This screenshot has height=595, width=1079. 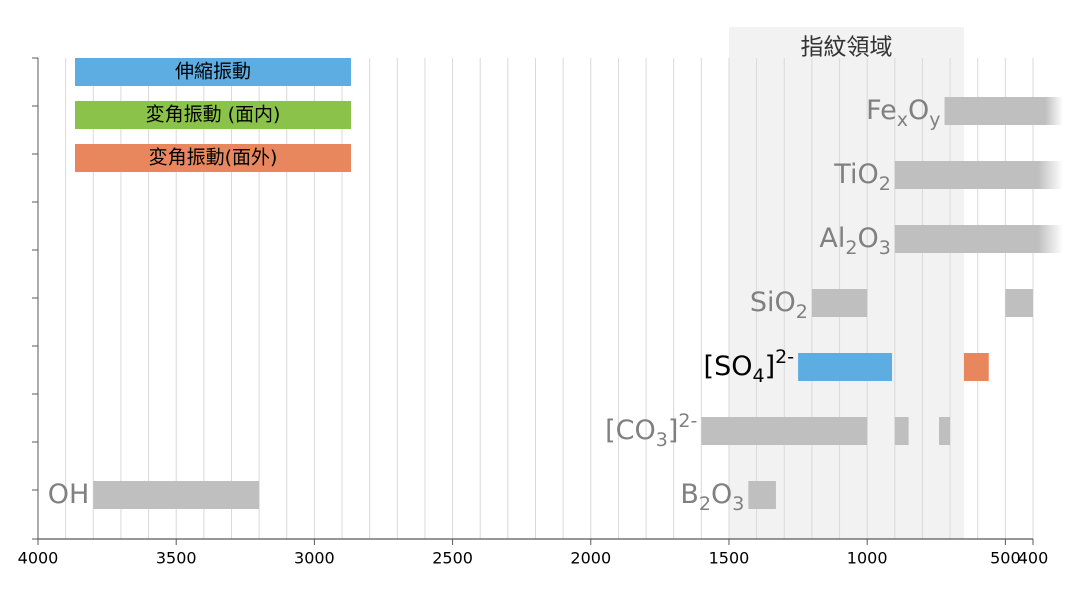 I want to click on band-label: SiO2, so click(x=779, y=305).